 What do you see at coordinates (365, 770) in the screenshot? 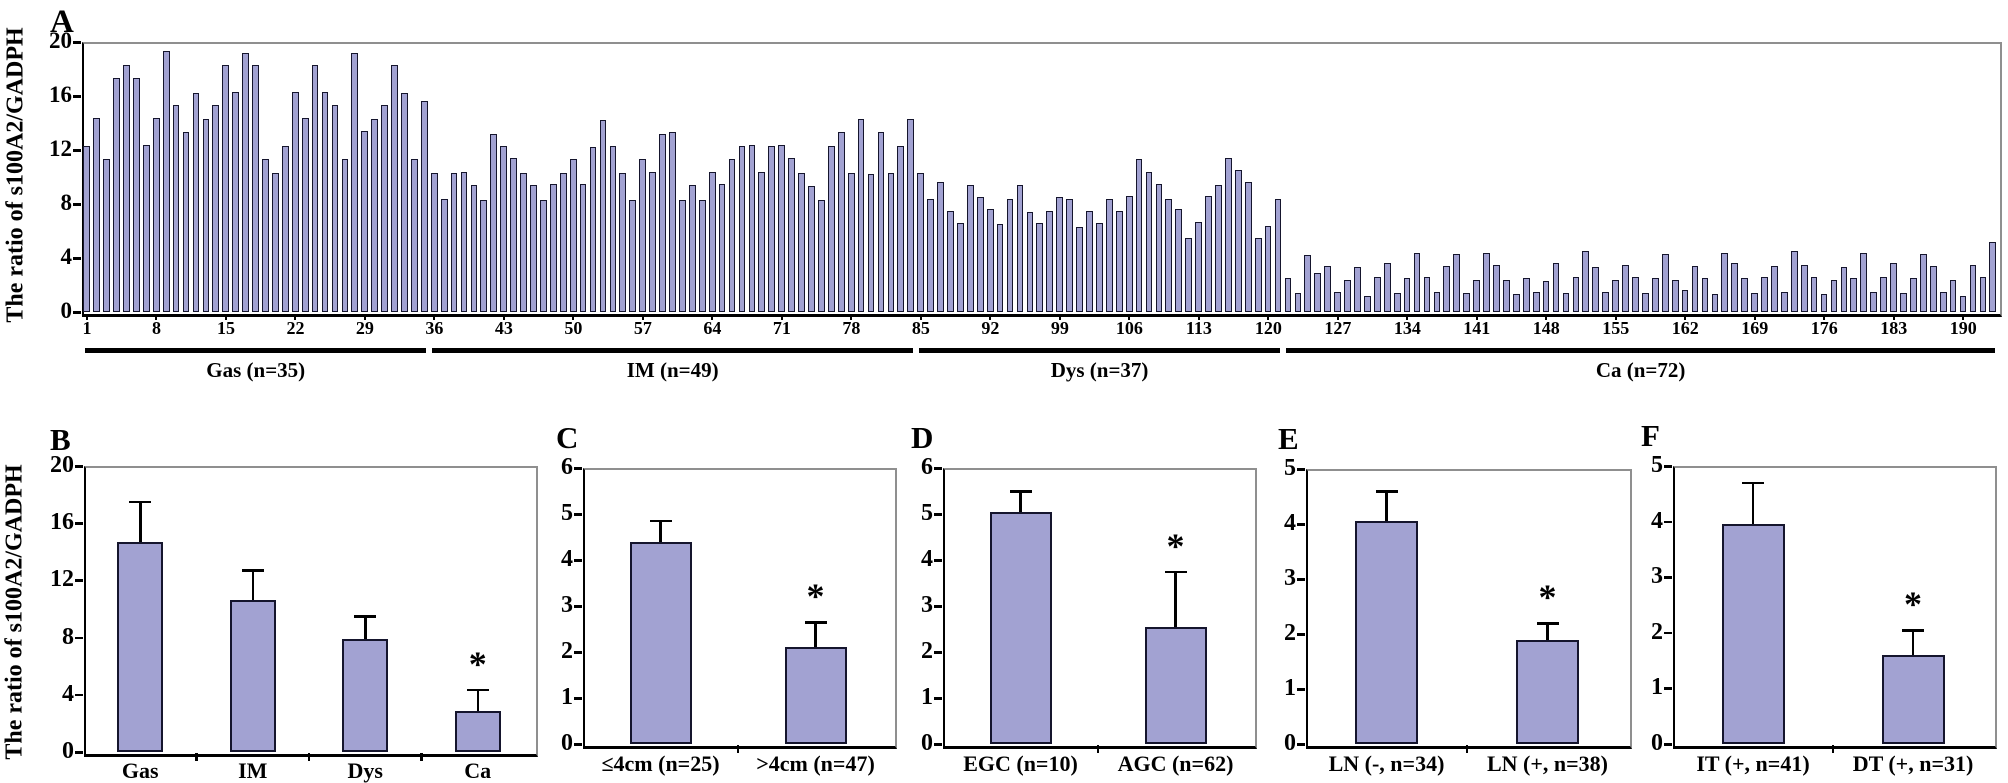
I see `category-label: Dys` at bounding box center [365, 770].